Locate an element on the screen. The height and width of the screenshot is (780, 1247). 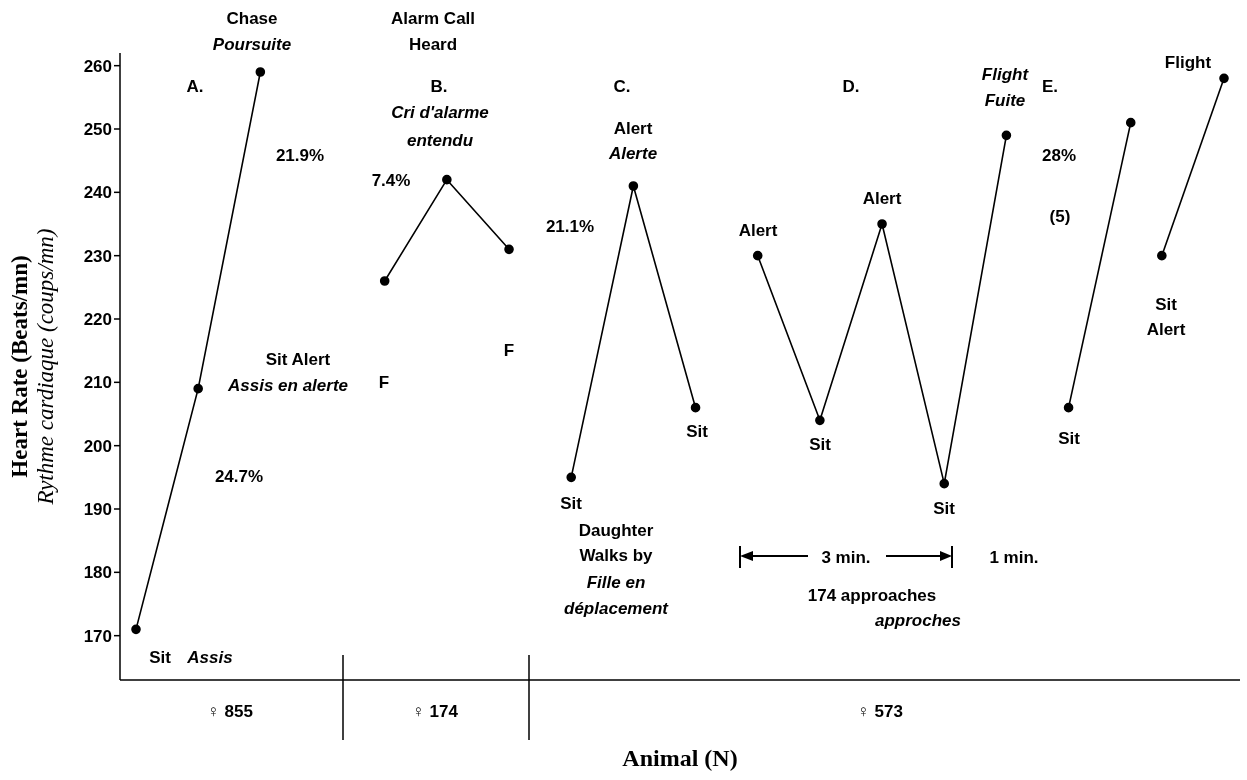
y-tick-label: 180 is located at coordinates (97, 573).